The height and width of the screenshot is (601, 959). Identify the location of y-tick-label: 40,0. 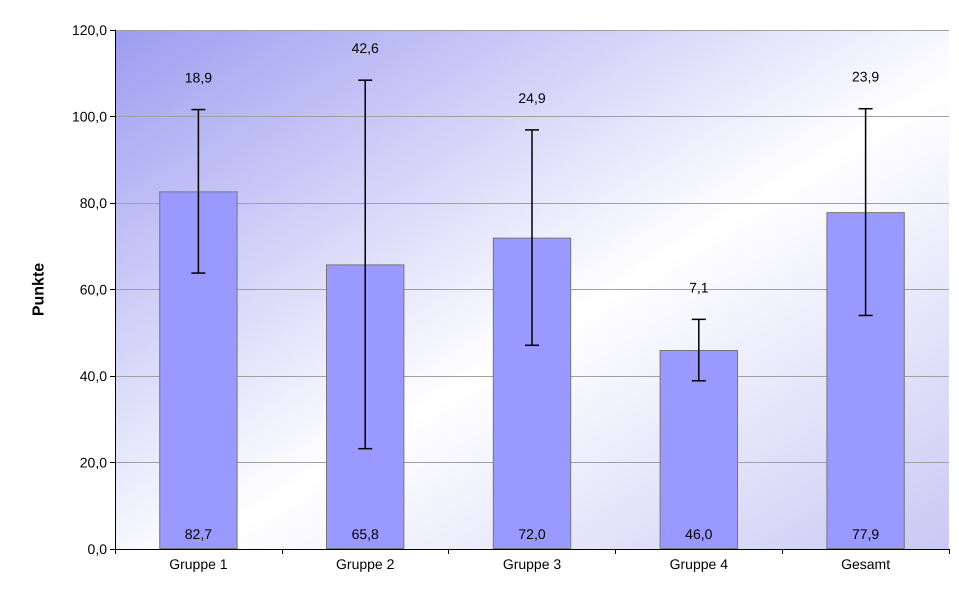
(94, 376).